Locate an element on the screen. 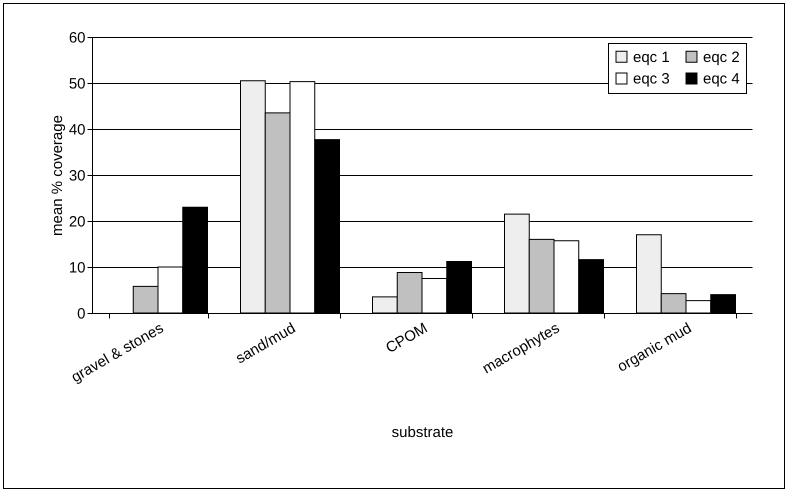 The image size is (788, 492). y-tick-label: 40 is located at coordinates (77, 130).